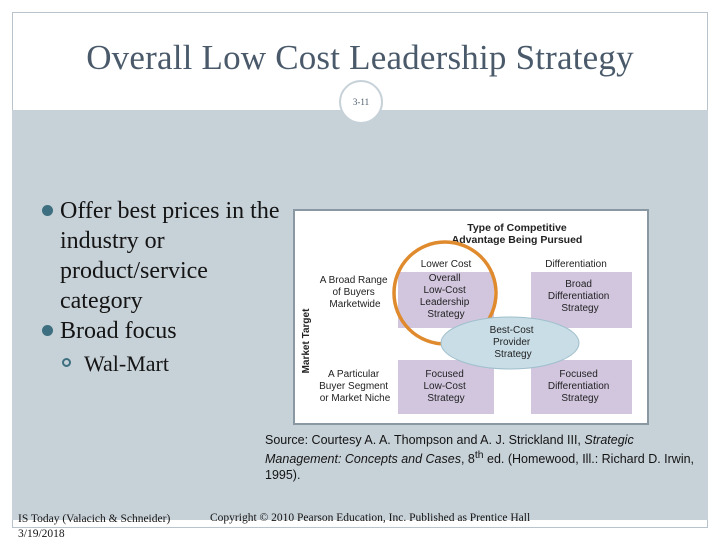 This screenshot has height=542, width=720. I want to click on figure-header-line2: Advantage Being Pursued, so click(517, 240).